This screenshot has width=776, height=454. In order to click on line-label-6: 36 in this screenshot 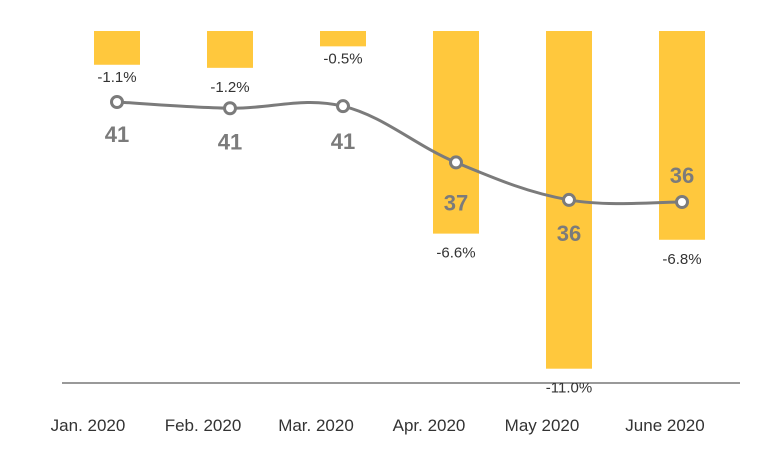, I will do `click(682, 175)`.